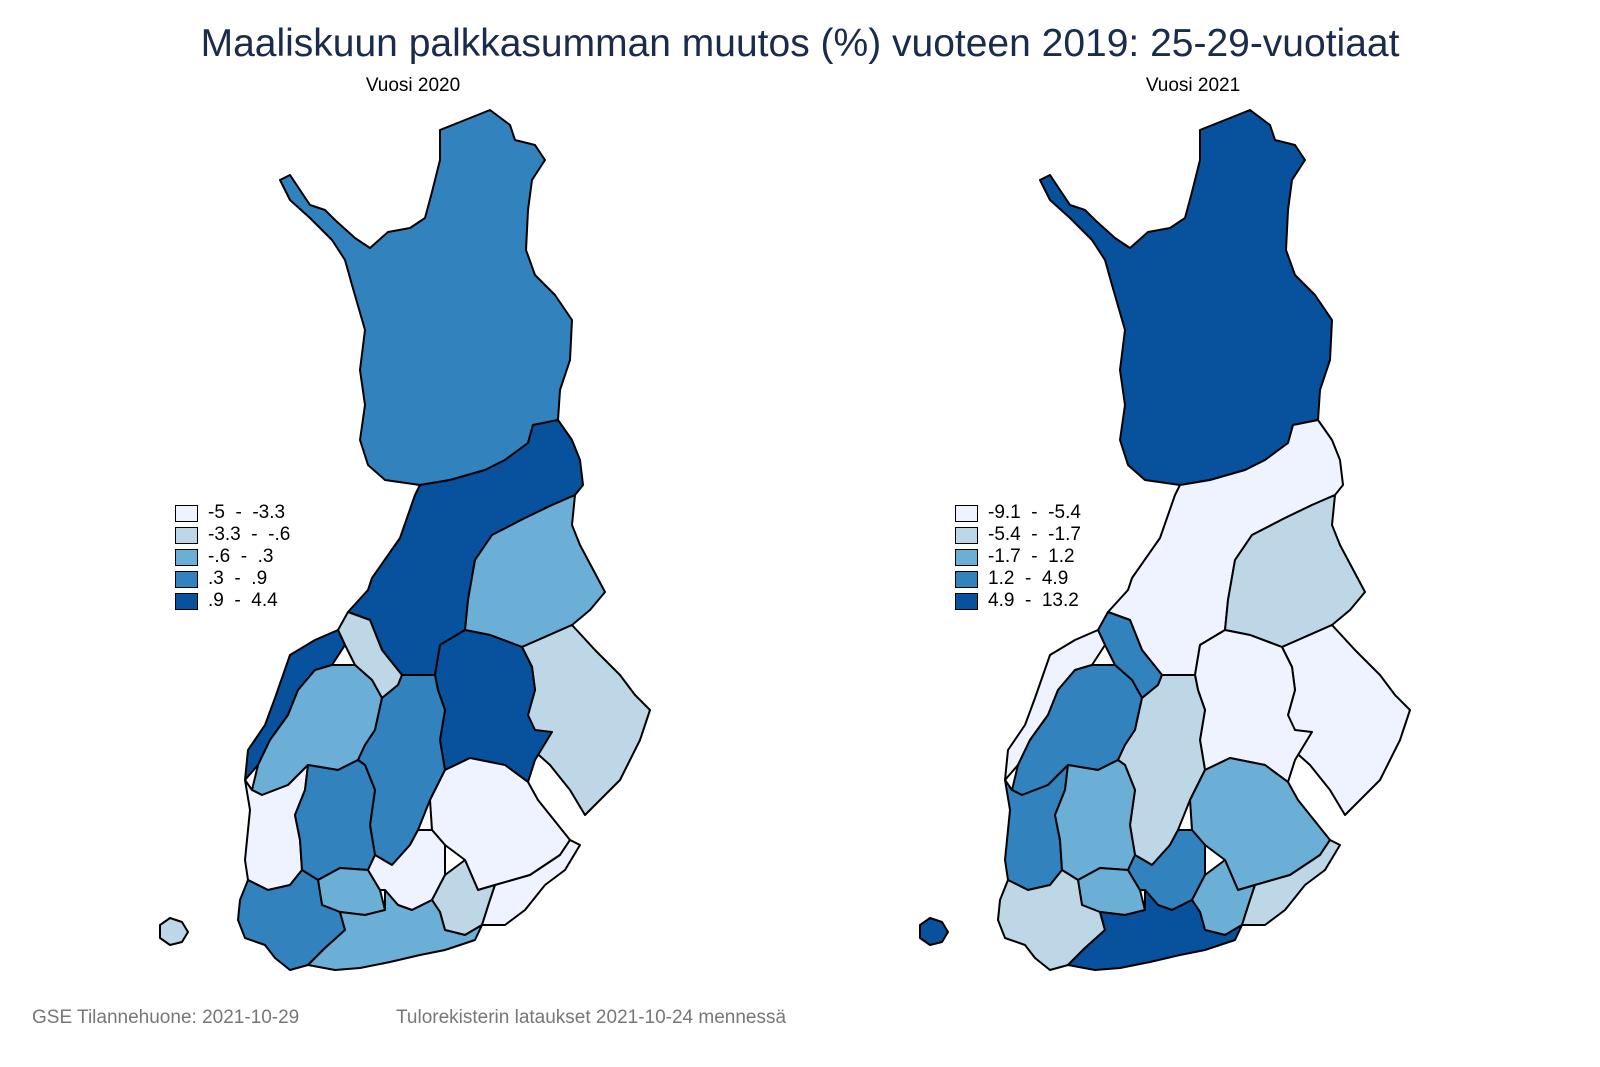 The image size is (1600, 1067). I want to click on legend-label: -5.4 - -1.7, so click(1034, 534).